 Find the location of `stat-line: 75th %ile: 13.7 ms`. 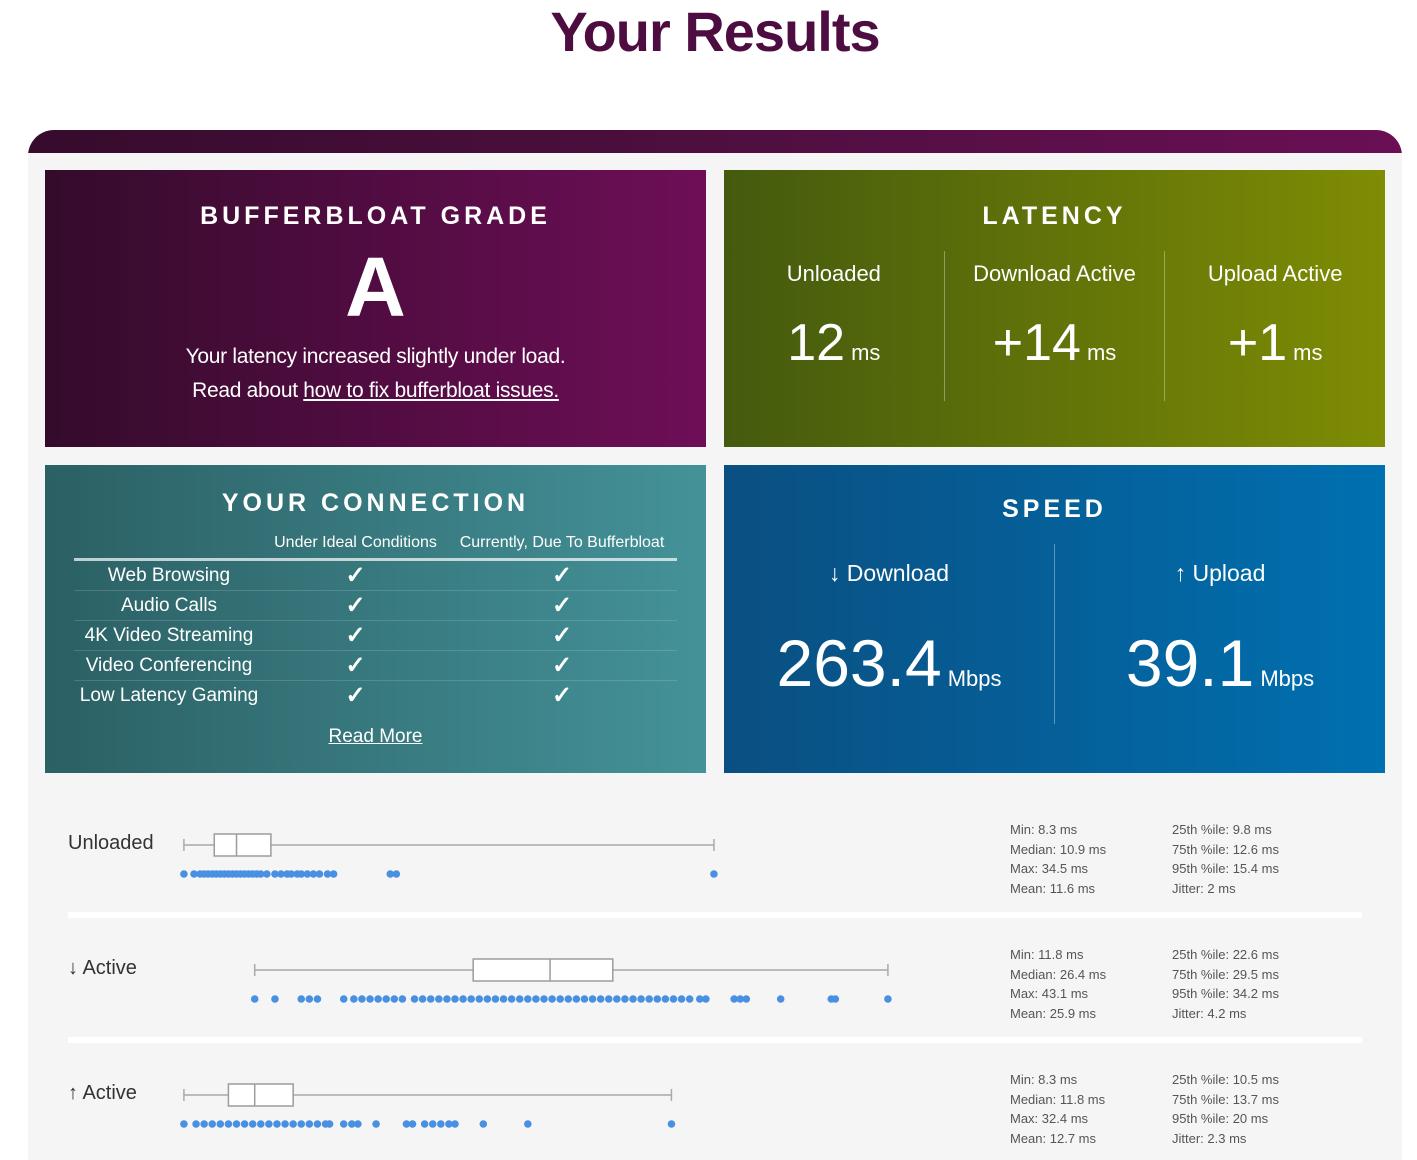

stat-line: 75th %ile: 13.7 ms is located at coordinates (1225, 1099).